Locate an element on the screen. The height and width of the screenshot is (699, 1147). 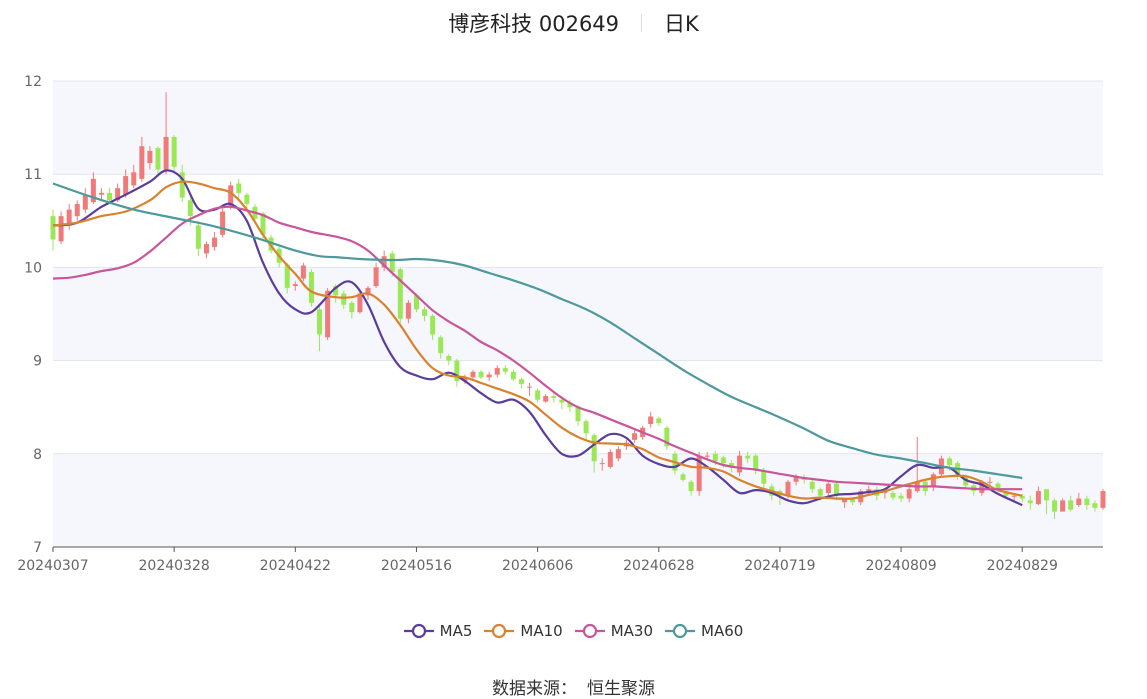
legend: MA5 MA10 MA30 MA60 is located at coordinates (573, 631).